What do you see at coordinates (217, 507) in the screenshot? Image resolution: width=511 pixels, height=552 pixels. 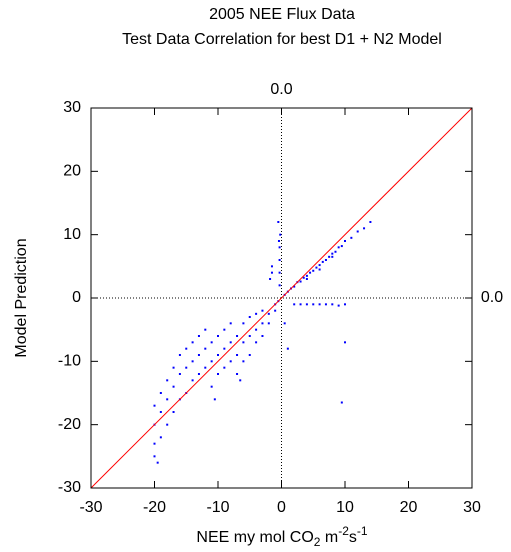 I see `x-tick-label: -10` at bounding box center [217, 507].